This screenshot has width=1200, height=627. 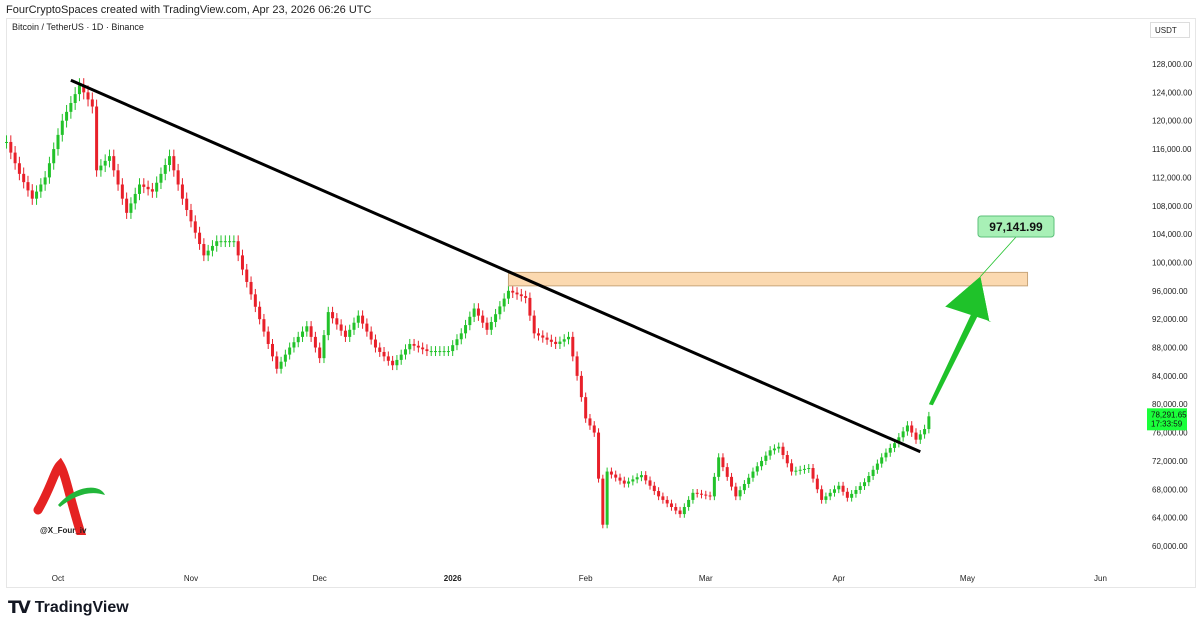 What do you see at coordinates (839, 578) in the screenshot?
I see `time-tick-label: Apr` at bounding box center [839, 578].